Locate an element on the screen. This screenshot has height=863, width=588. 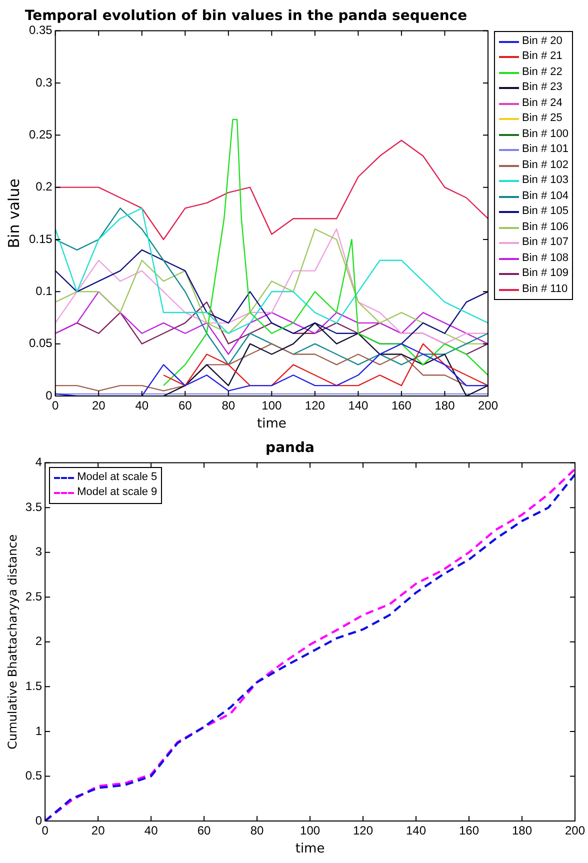
y-tick-label: 0.1 is located at coordinates (44, 291).